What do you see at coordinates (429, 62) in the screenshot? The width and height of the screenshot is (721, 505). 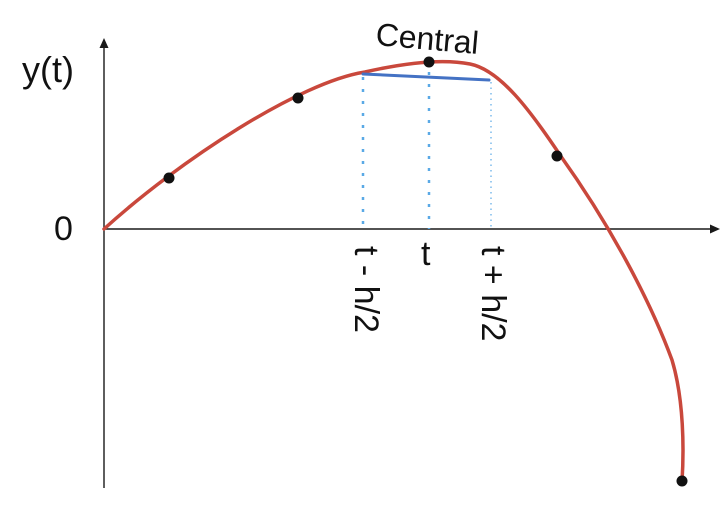 I see `sample-point-central` at bounding box center [429, 62].